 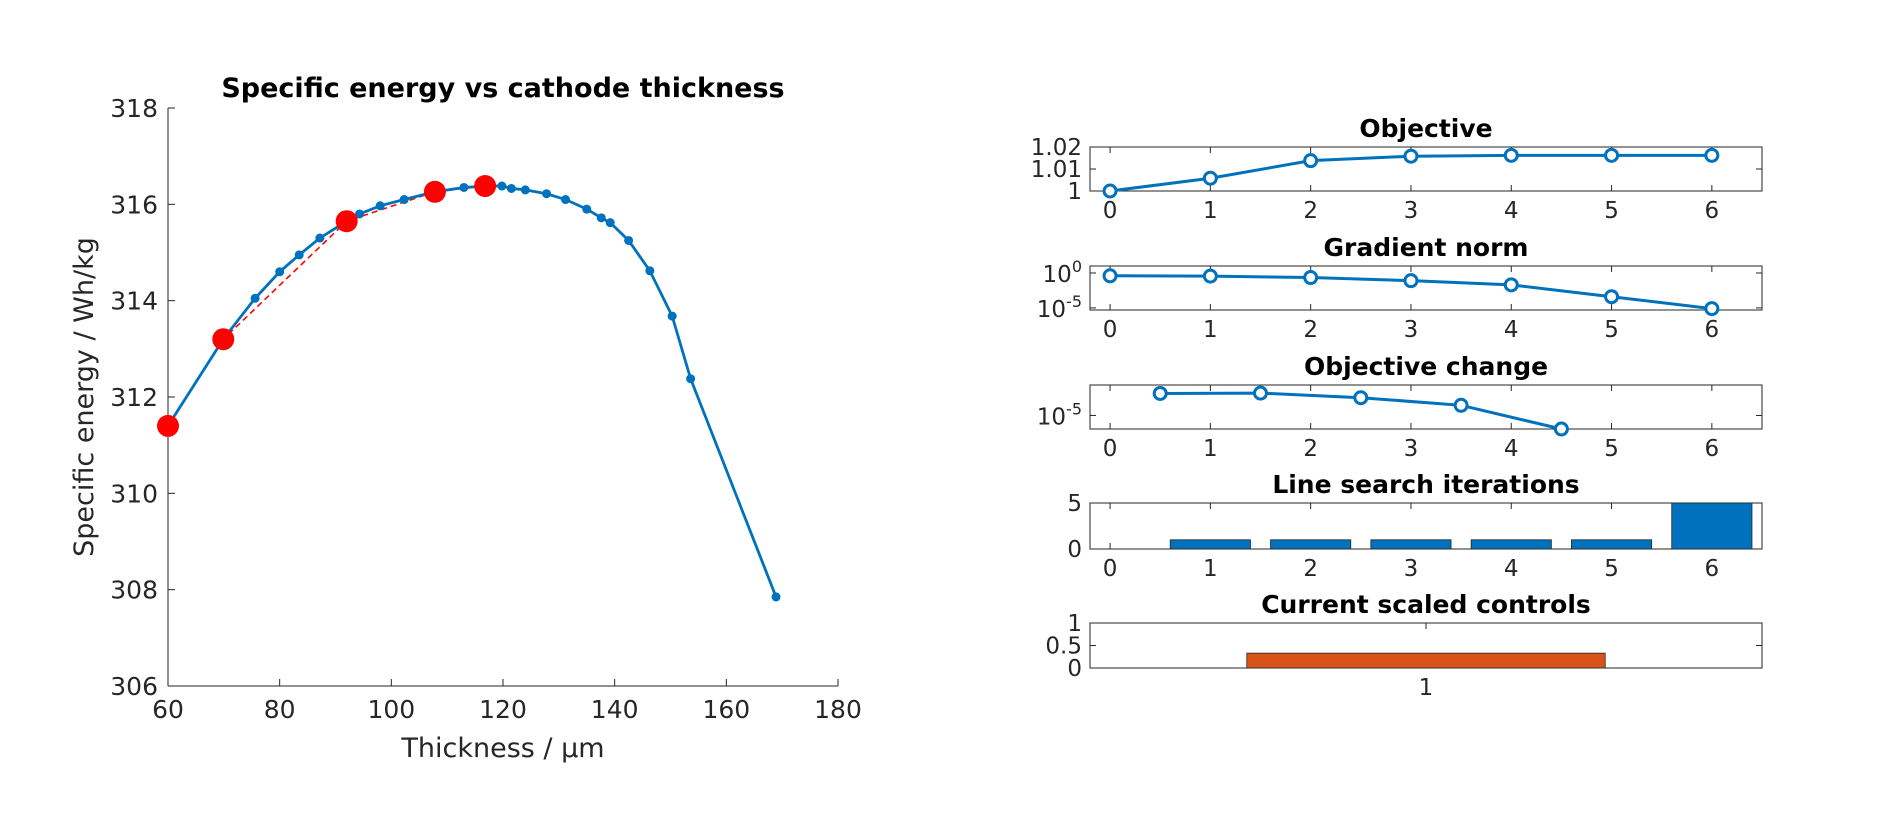 I want to click on chart-title: Specific energy vs cathode thickness, so click(x=502, y=88).